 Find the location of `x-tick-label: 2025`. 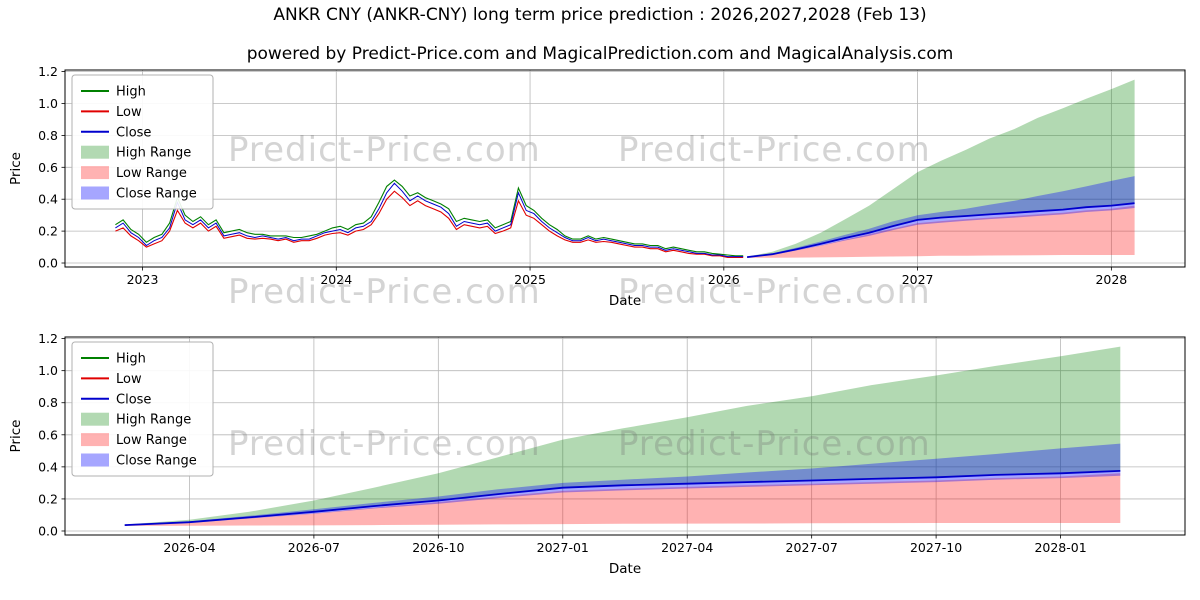

x-tick-label: 2025 is located at coordinates (530, 279).